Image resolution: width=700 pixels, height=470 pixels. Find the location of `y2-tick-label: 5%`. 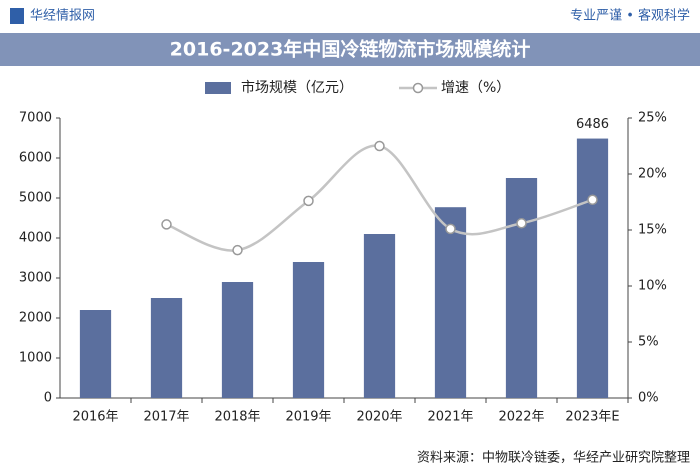

y2-tick-label: 5% is located at coordinates (648, 342).